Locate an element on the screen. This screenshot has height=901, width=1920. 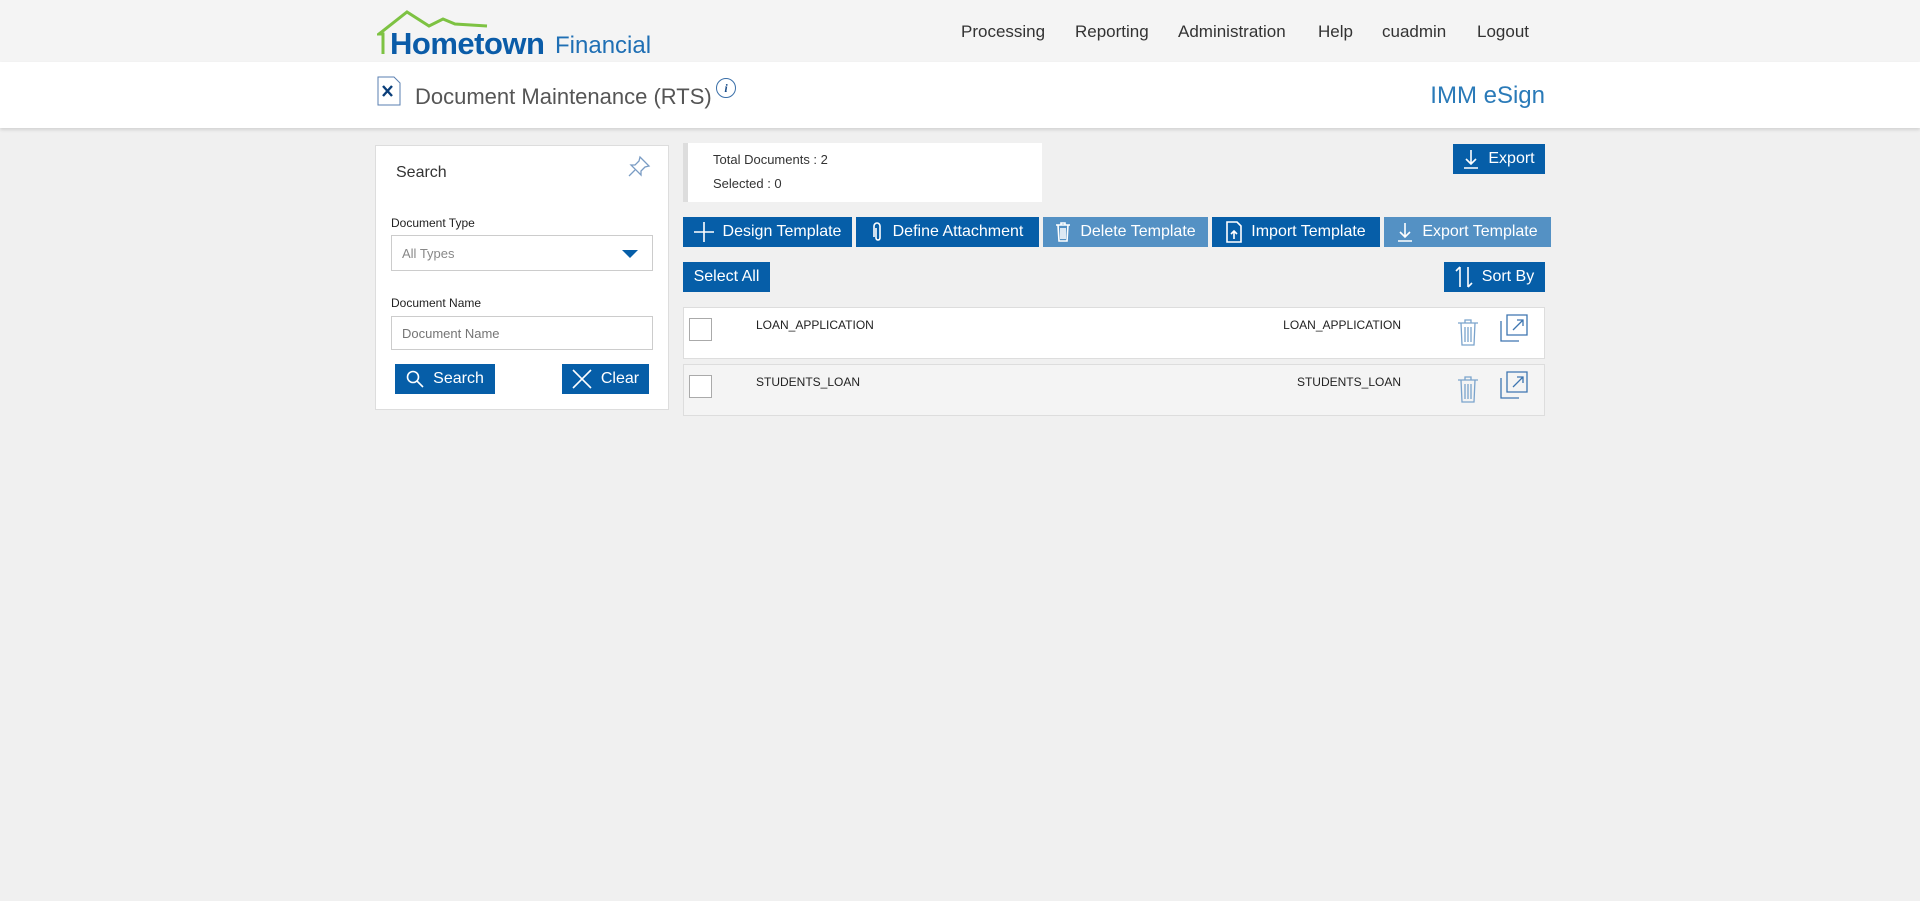
document-type-value: All Types is located at coordinates (428, 253).